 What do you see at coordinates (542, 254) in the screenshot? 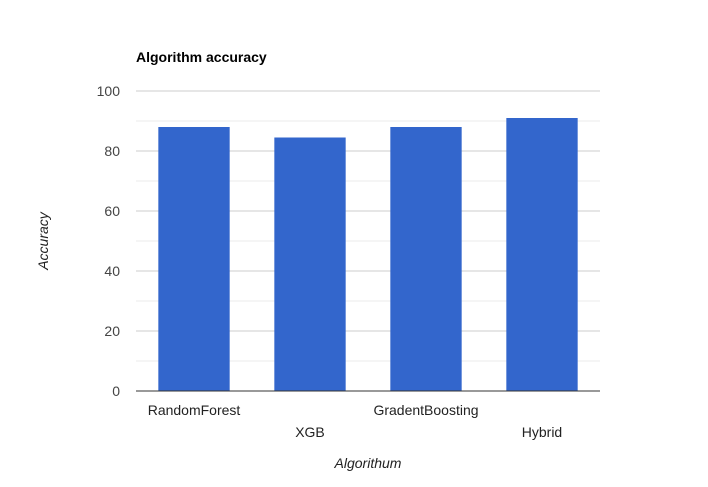
I see `bar-hybrid` at bounding box center [542, 254].